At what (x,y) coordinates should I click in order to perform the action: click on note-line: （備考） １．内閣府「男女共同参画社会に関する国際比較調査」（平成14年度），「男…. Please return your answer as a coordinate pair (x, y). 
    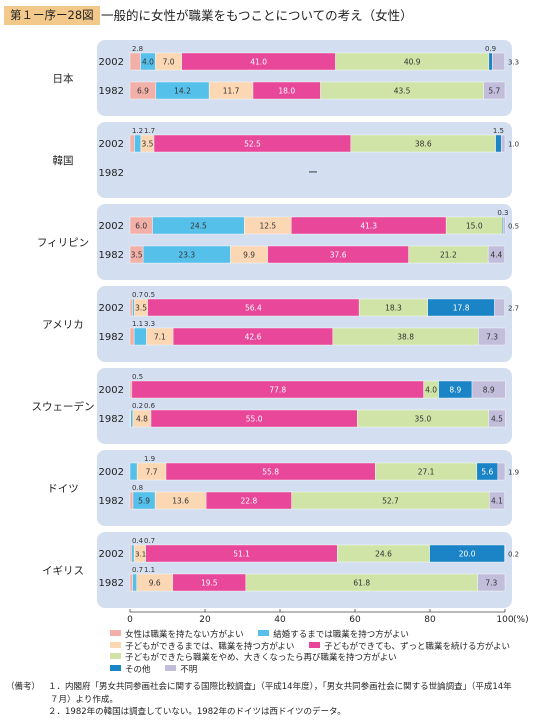
    Looking at the image, I should click on (259, 687).